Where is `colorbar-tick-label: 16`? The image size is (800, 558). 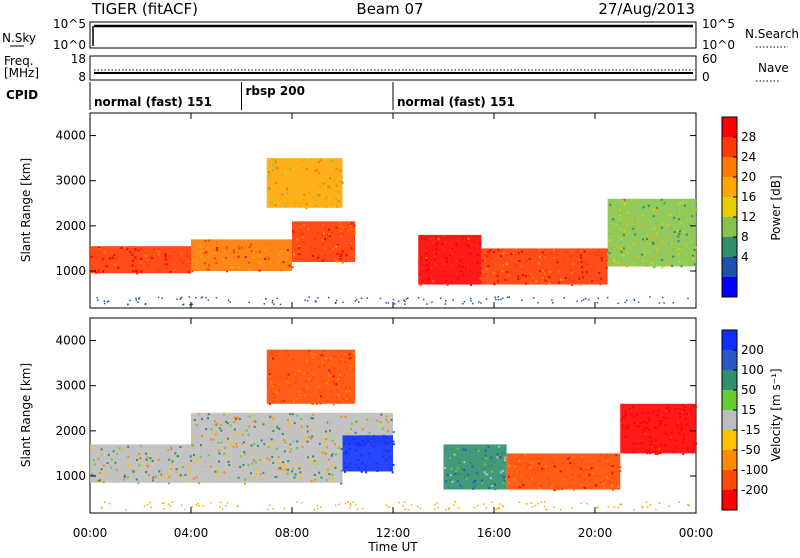 colorbar-tick-label: 16 is located at coordinates (748, 197).